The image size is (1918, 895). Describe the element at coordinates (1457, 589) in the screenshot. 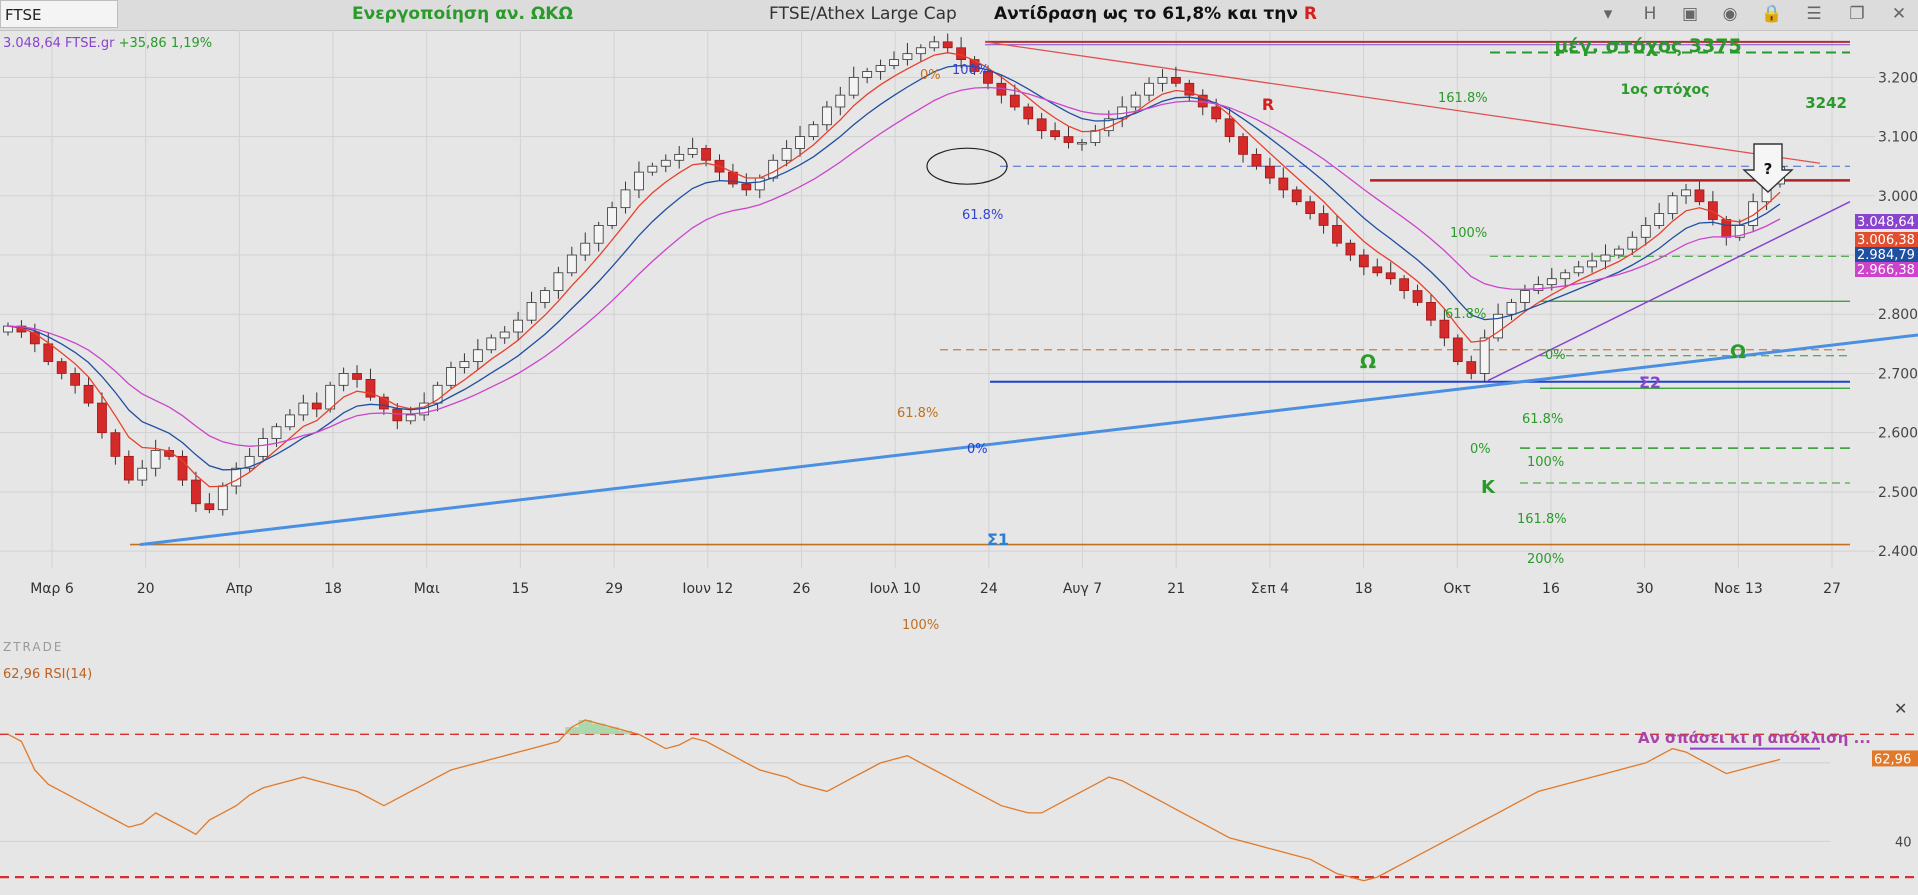

I see `x-tick-label: Οκτ` at that location.